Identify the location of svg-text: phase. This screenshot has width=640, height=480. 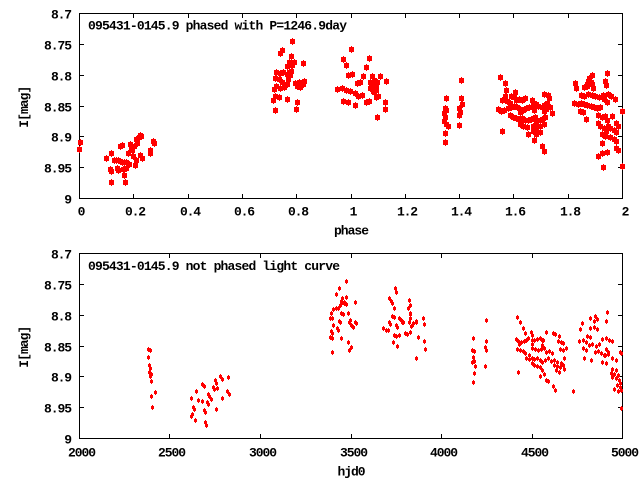
(351, 231).